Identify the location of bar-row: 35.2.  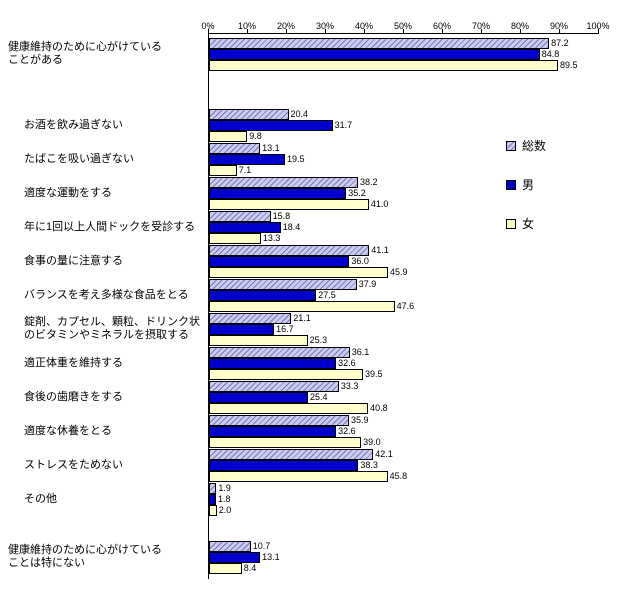
(404, 193).